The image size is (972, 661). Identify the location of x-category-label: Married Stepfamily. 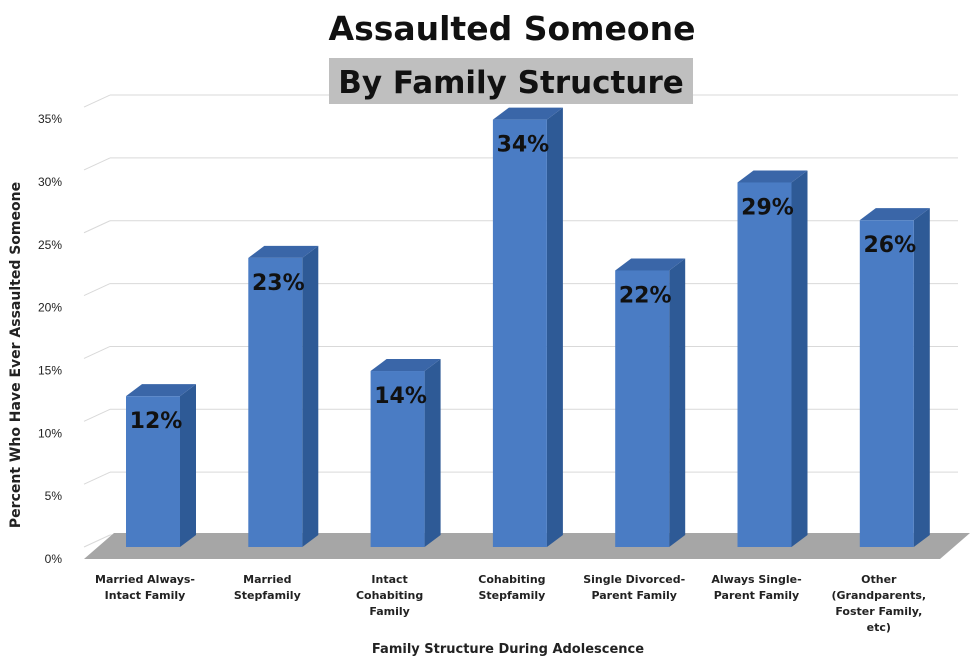
(267, 587).